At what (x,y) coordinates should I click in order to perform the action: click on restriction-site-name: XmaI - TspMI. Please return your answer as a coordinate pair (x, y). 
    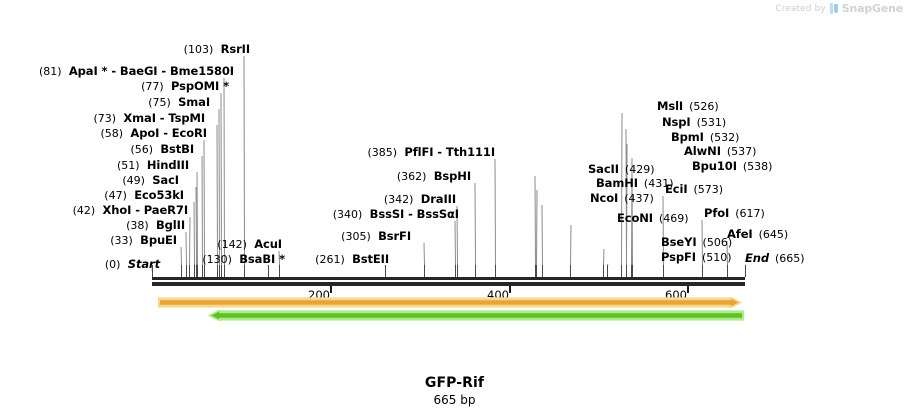
    Looking at the image, I should click on (164, 118).